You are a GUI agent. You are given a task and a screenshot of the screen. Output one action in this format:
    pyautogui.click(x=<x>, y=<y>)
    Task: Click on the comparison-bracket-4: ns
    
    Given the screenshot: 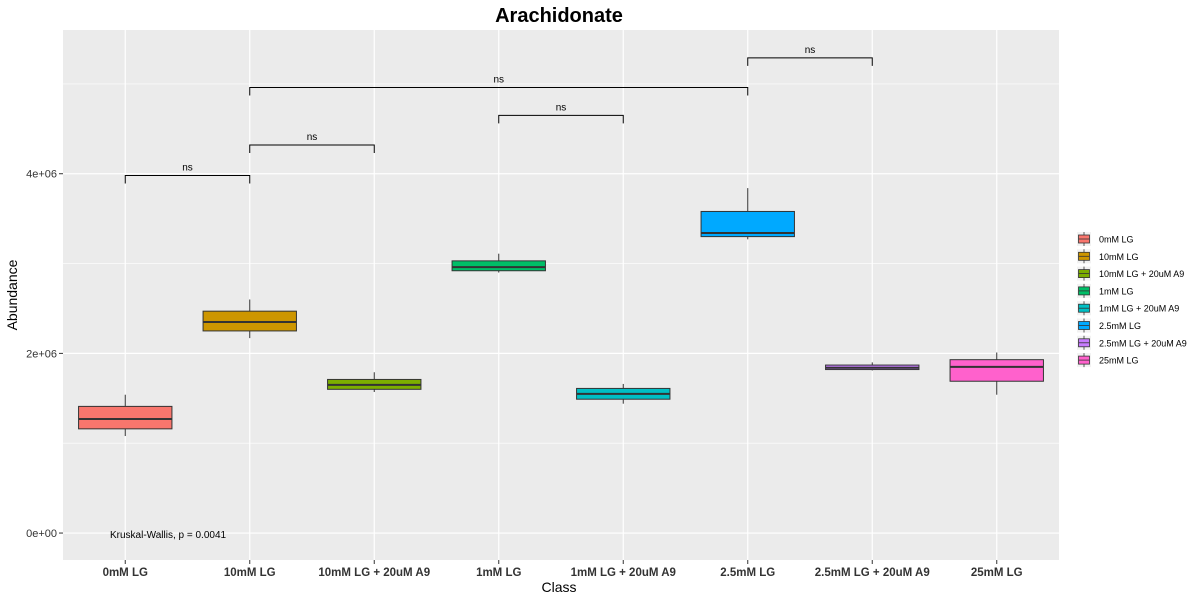 What is the action you would take?
    pyautogui.click(x=561, y=113)
    